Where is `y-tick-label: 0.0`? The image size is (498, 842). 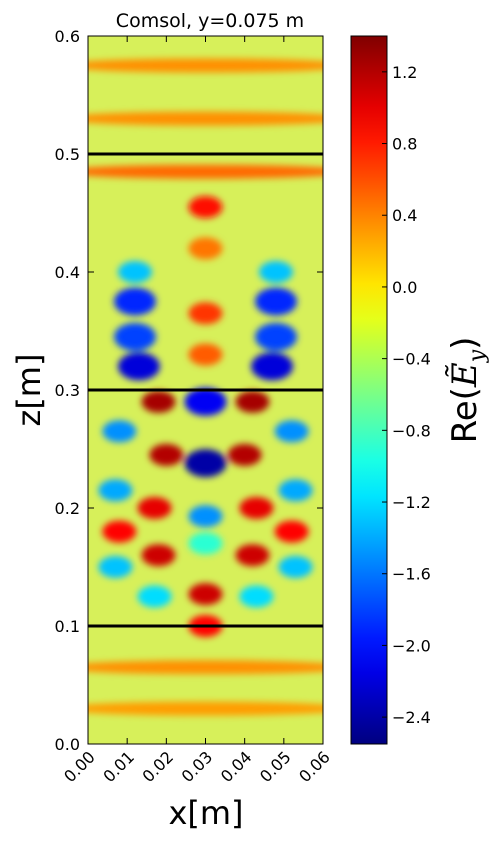 y-tick-label: 0.0 is located at coordinates (67, 744).